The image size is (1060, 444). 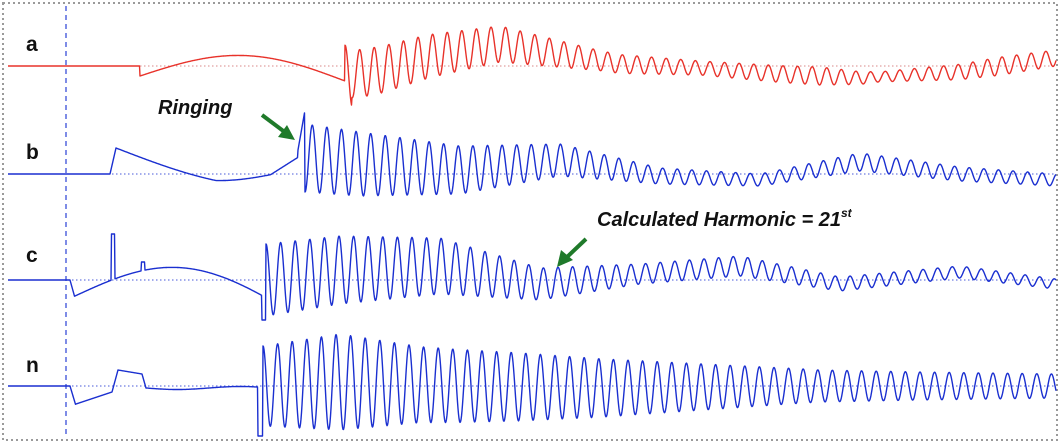 What do you see at coordinates (32, 152) in the screenshot?
I see `trace-label-b: b` at bounding box center [32, 152].